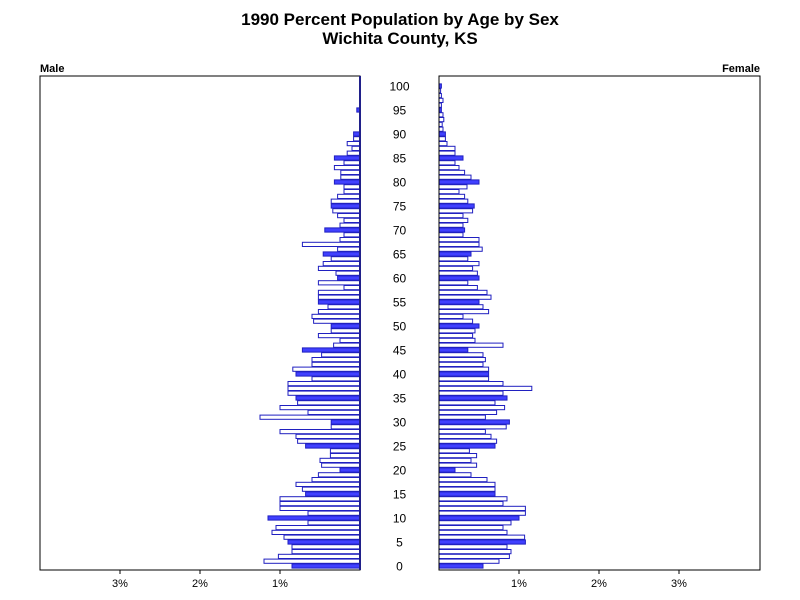 The image size is (800, 600). I want to click on age-label: 15, so click(400, 495).